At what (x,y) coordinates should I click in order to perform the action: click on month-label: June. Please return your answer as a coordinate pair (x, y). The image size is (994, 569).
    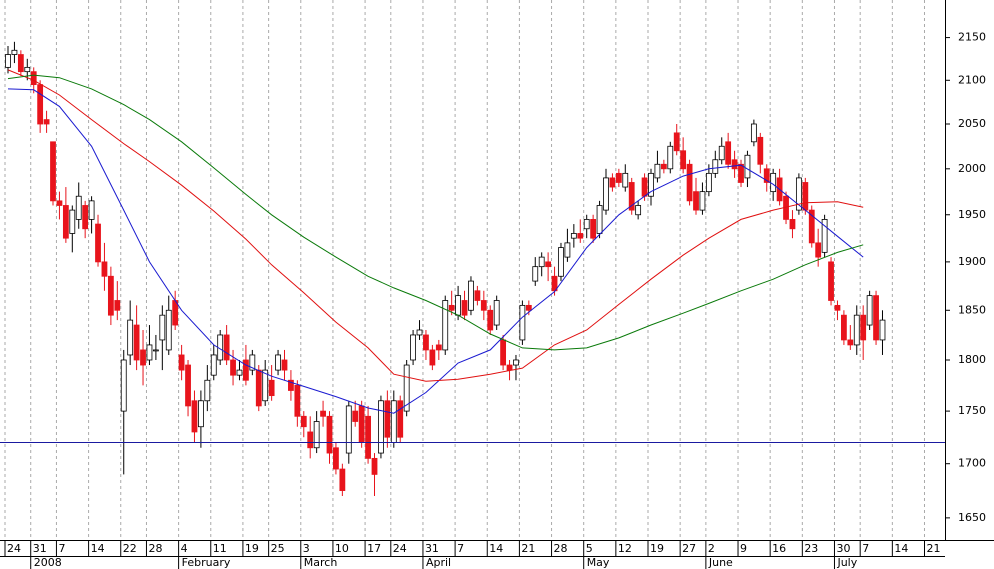
    Looking at the image, I should click on (720, 562).